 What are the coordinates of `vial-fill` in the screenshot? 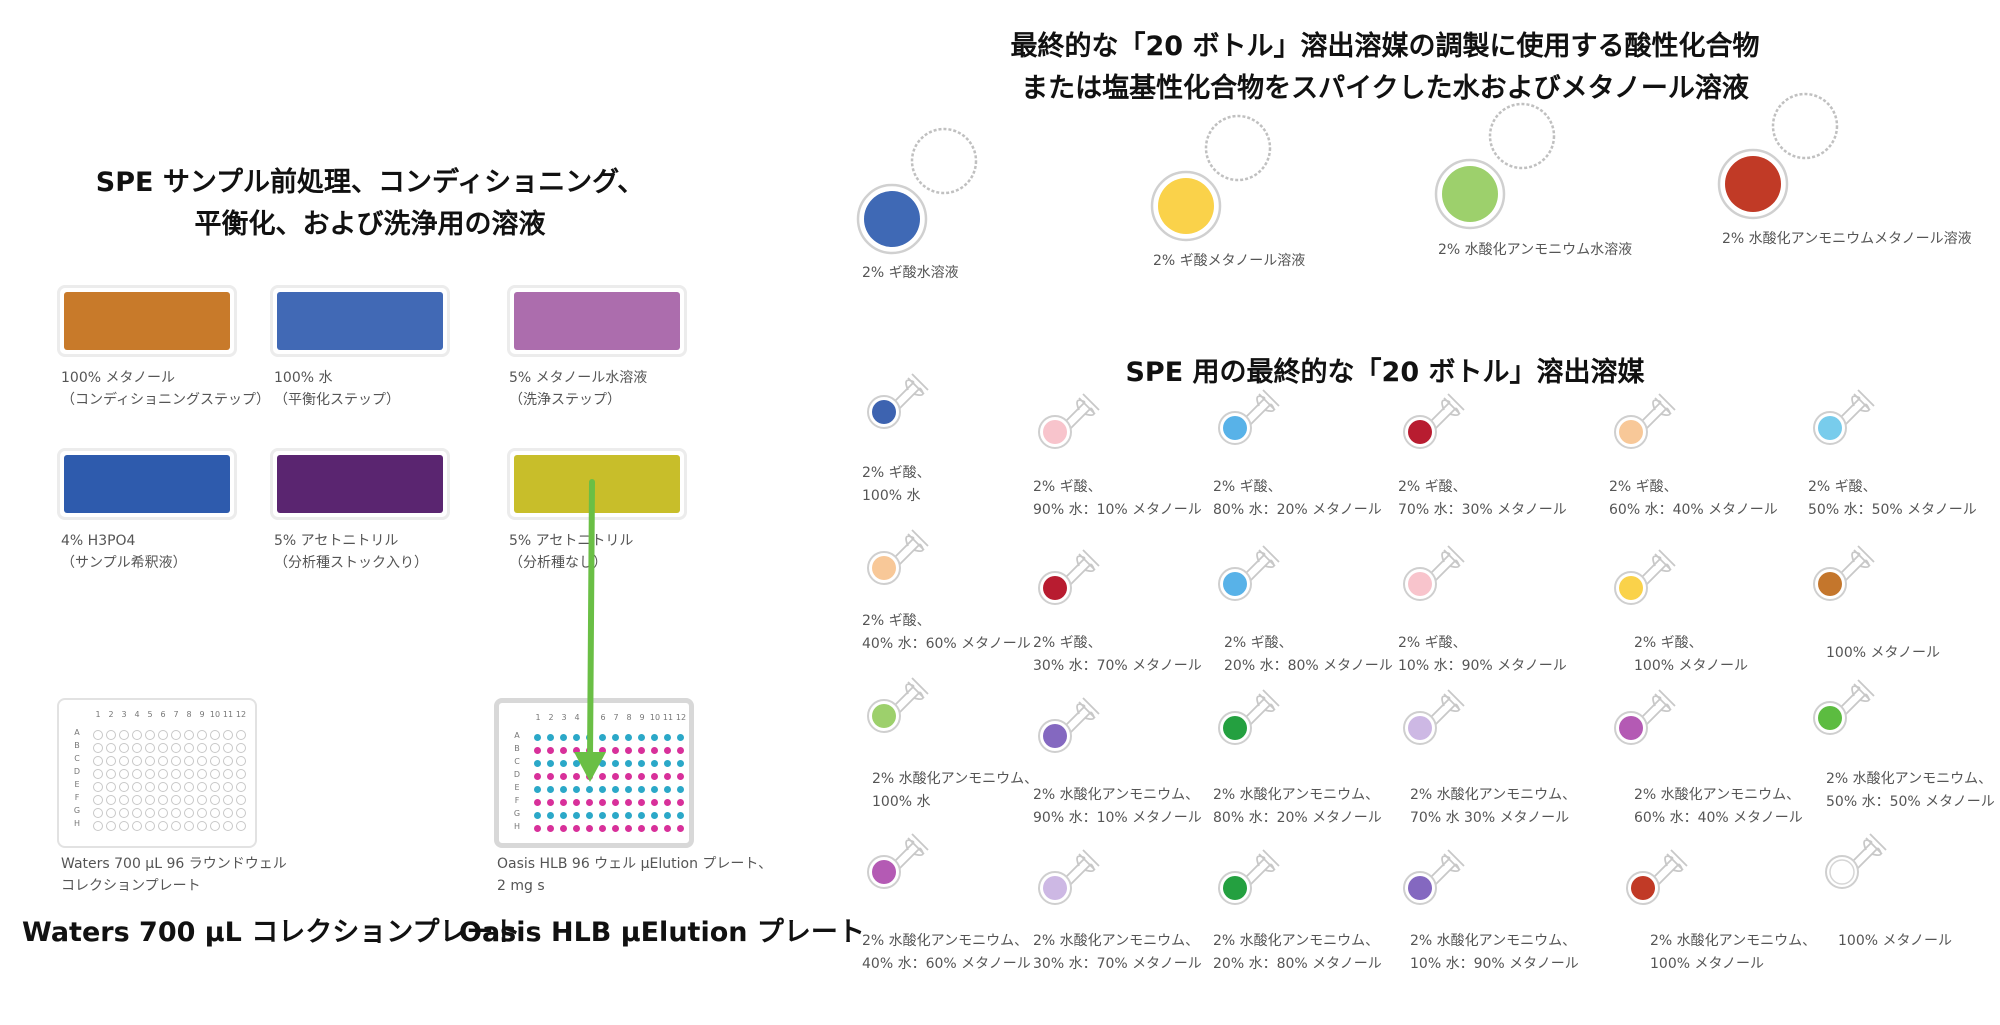 It's located at (1186, 206).